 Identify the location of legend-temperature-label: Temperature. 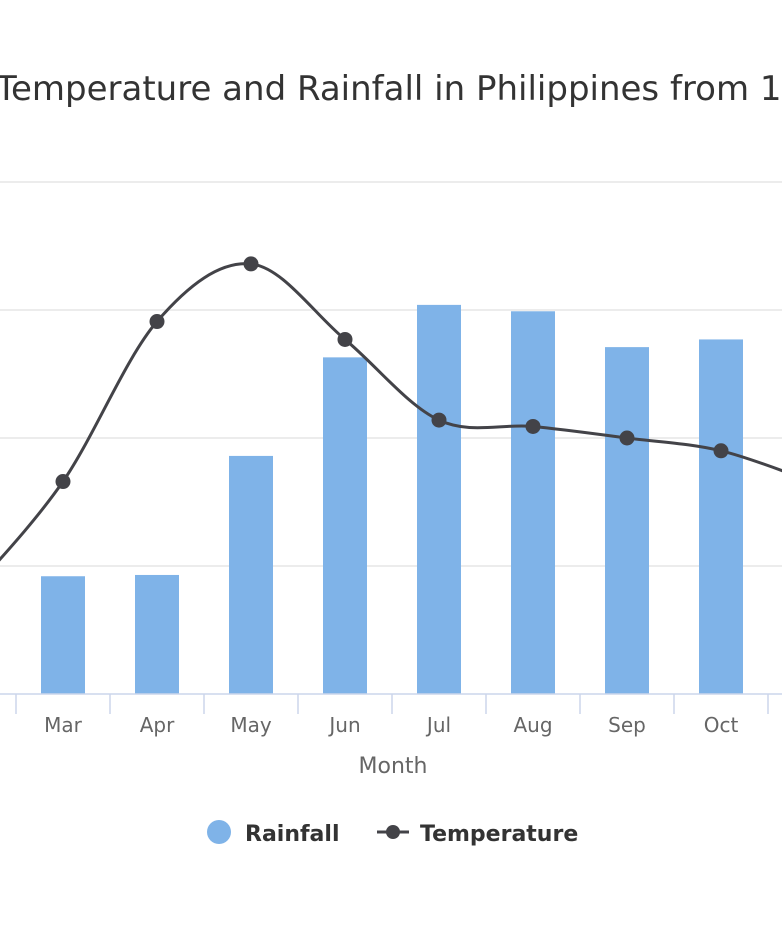
(499, 834).